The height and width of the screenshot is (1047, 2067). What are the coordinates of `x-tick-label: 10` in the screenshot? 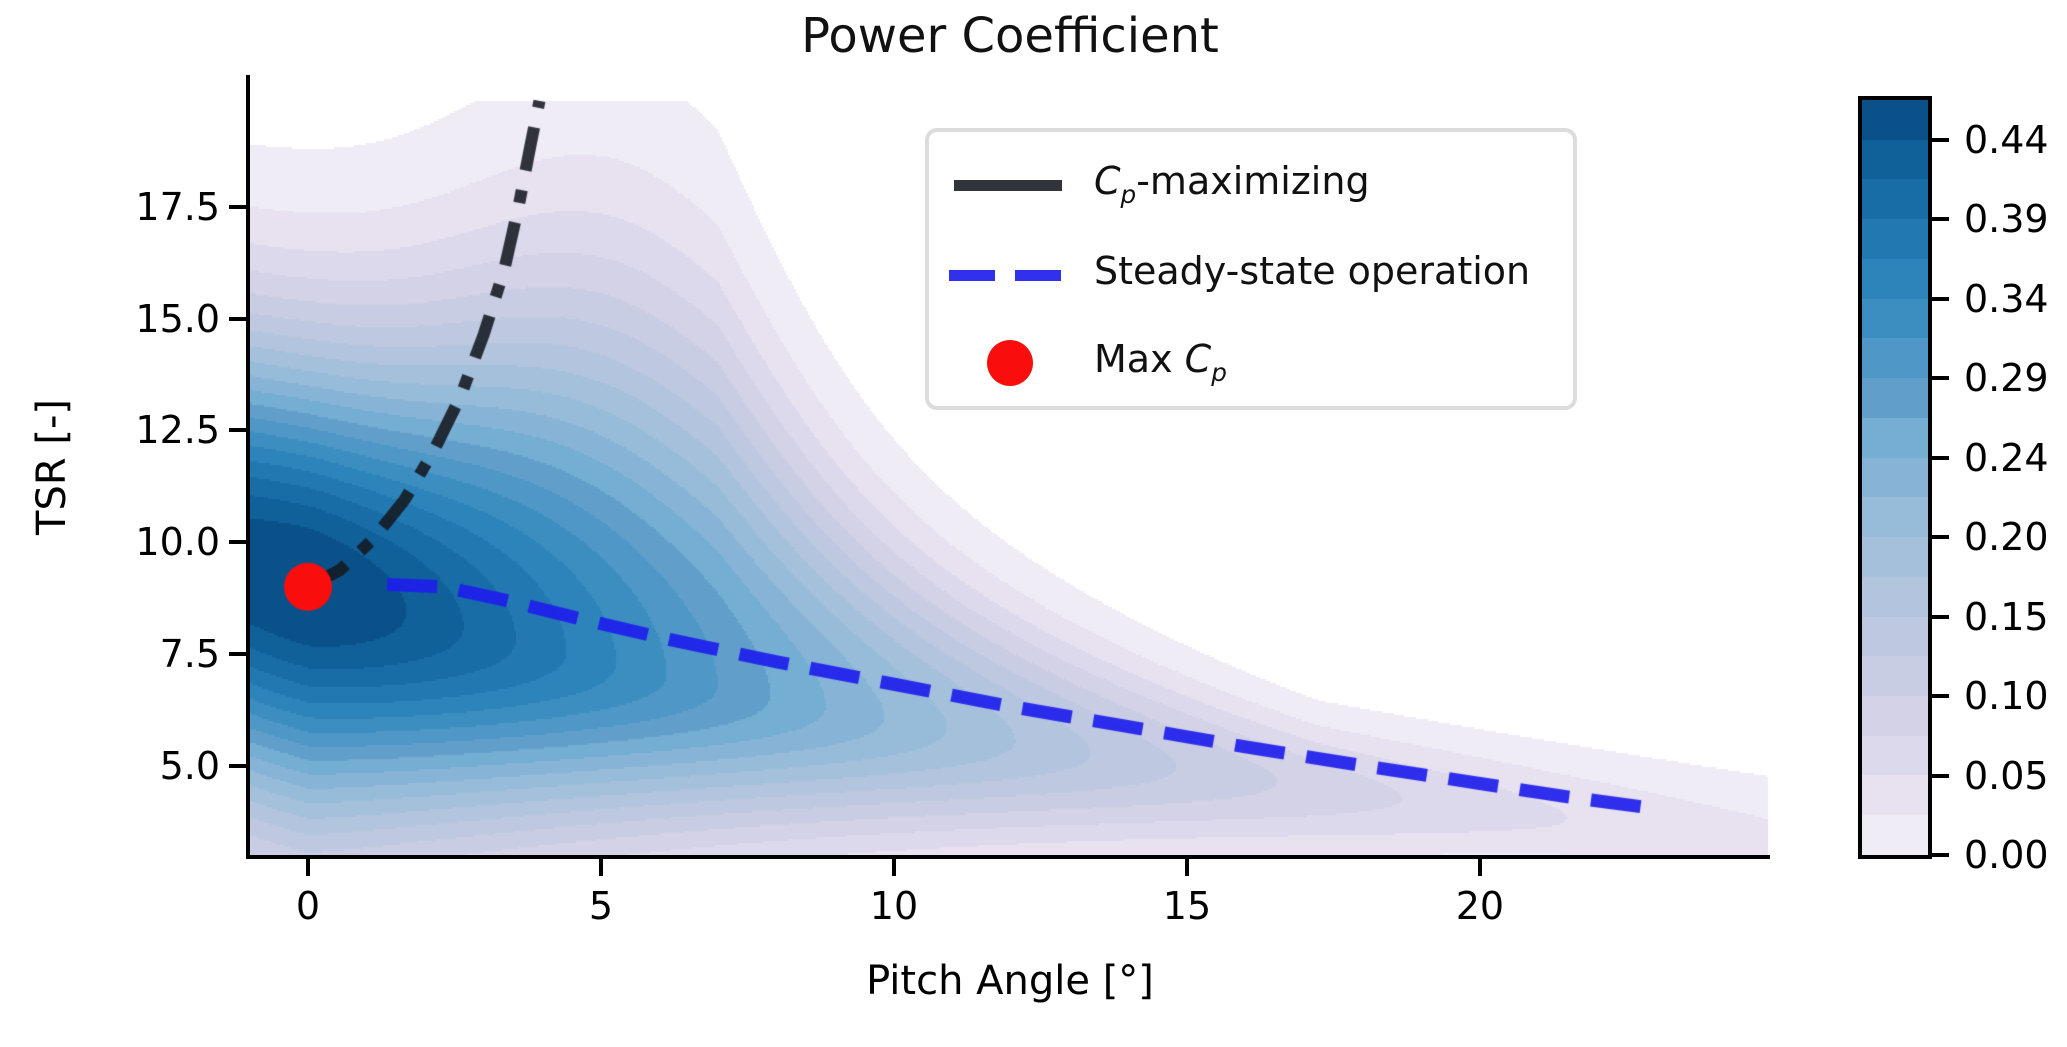 It's located at (894, 906).